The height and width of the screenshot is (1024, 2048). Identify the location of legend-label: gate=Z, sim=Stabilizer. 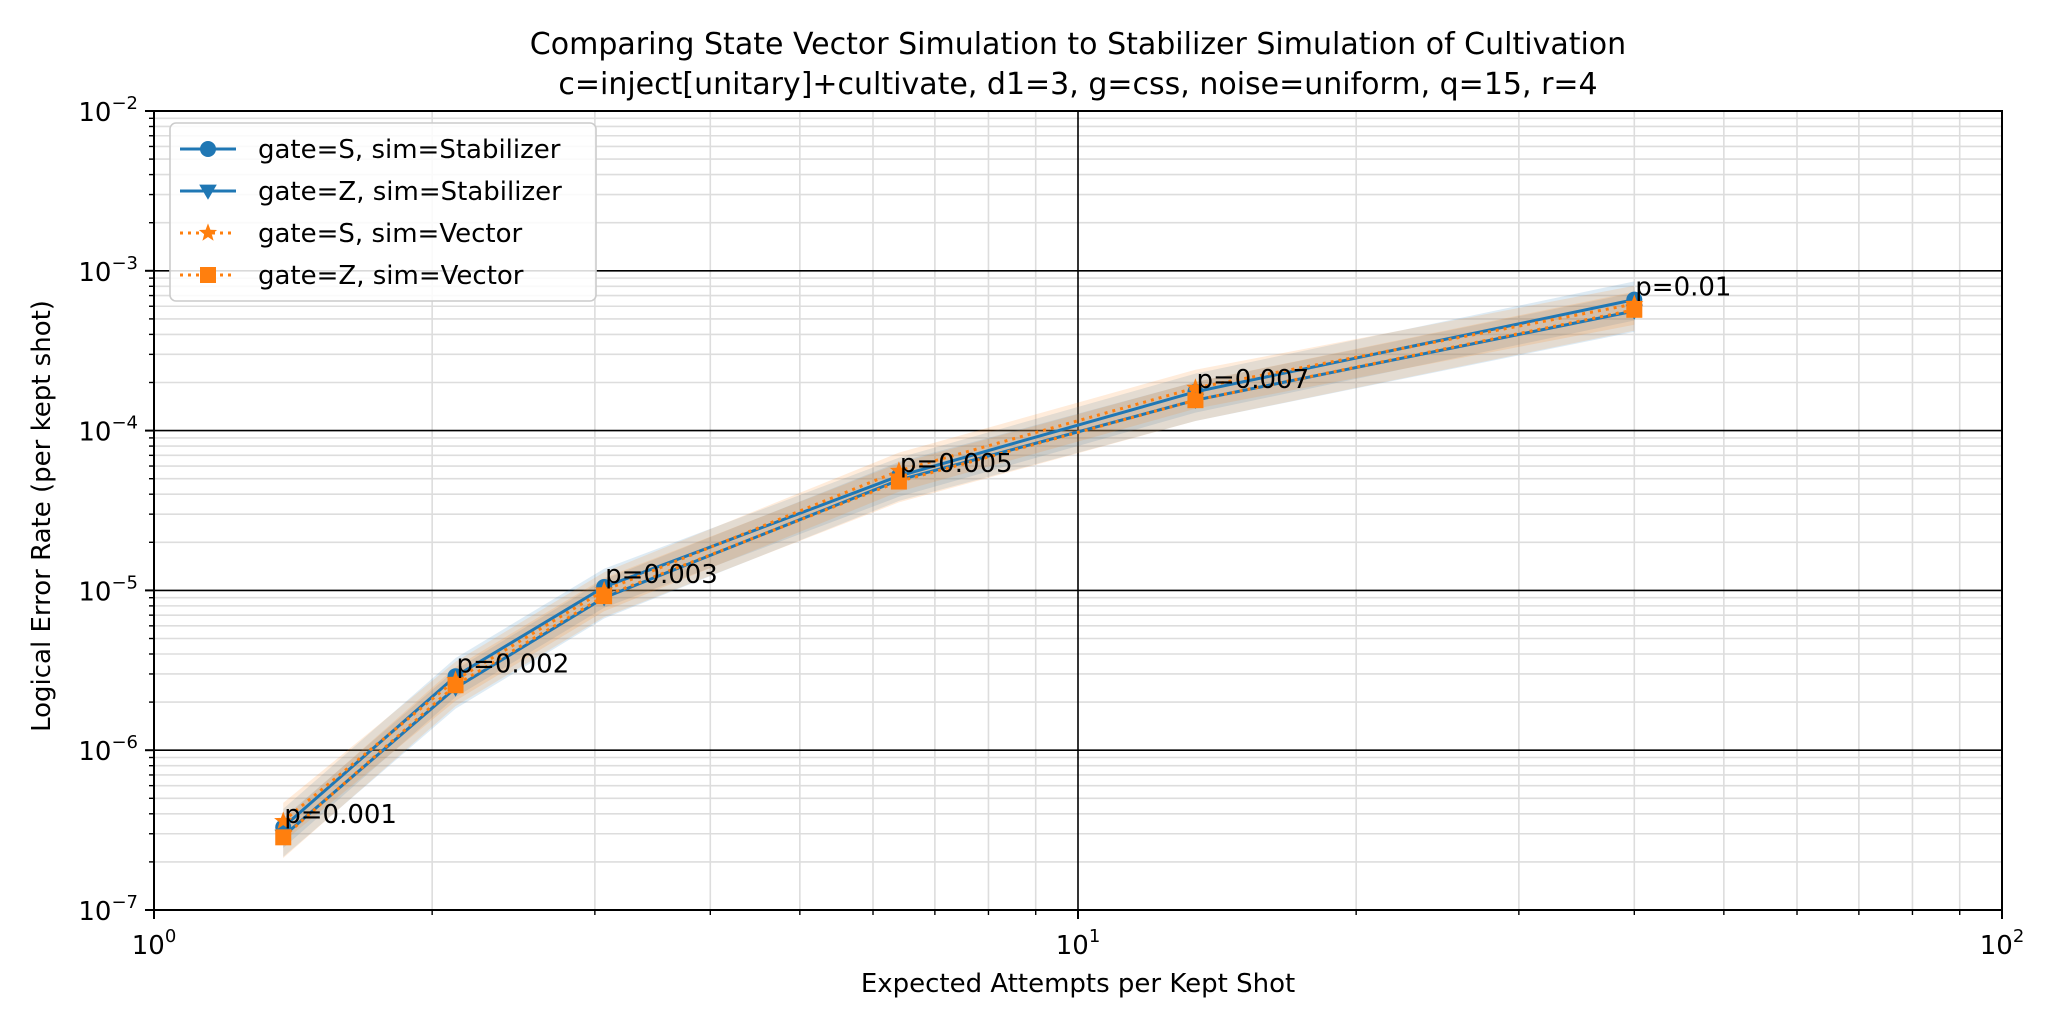
(410, 192).